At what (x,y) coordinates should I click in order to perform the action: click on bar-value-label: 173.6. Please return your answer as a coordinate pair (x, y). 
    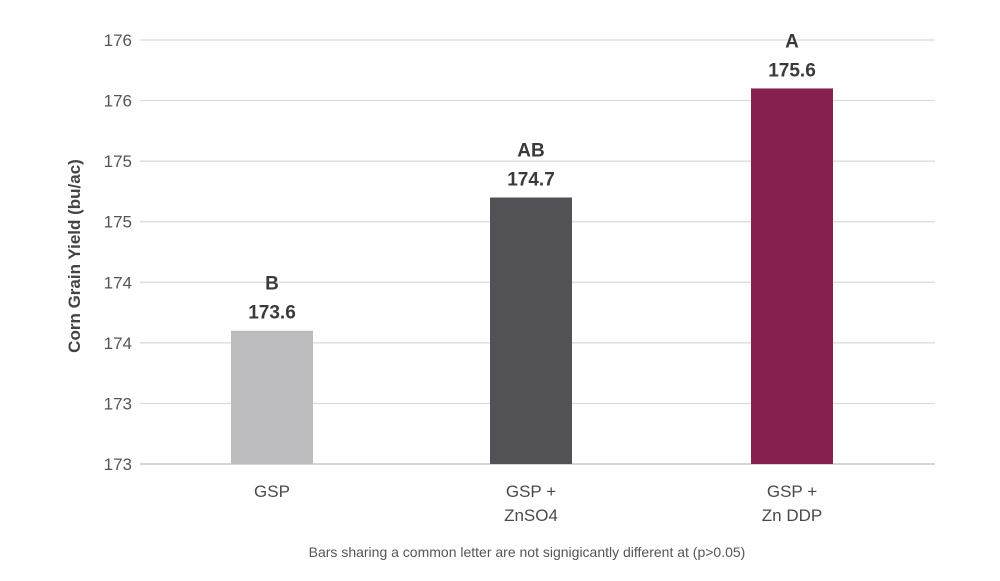
    Looking at the image, I should click on (272, 313).